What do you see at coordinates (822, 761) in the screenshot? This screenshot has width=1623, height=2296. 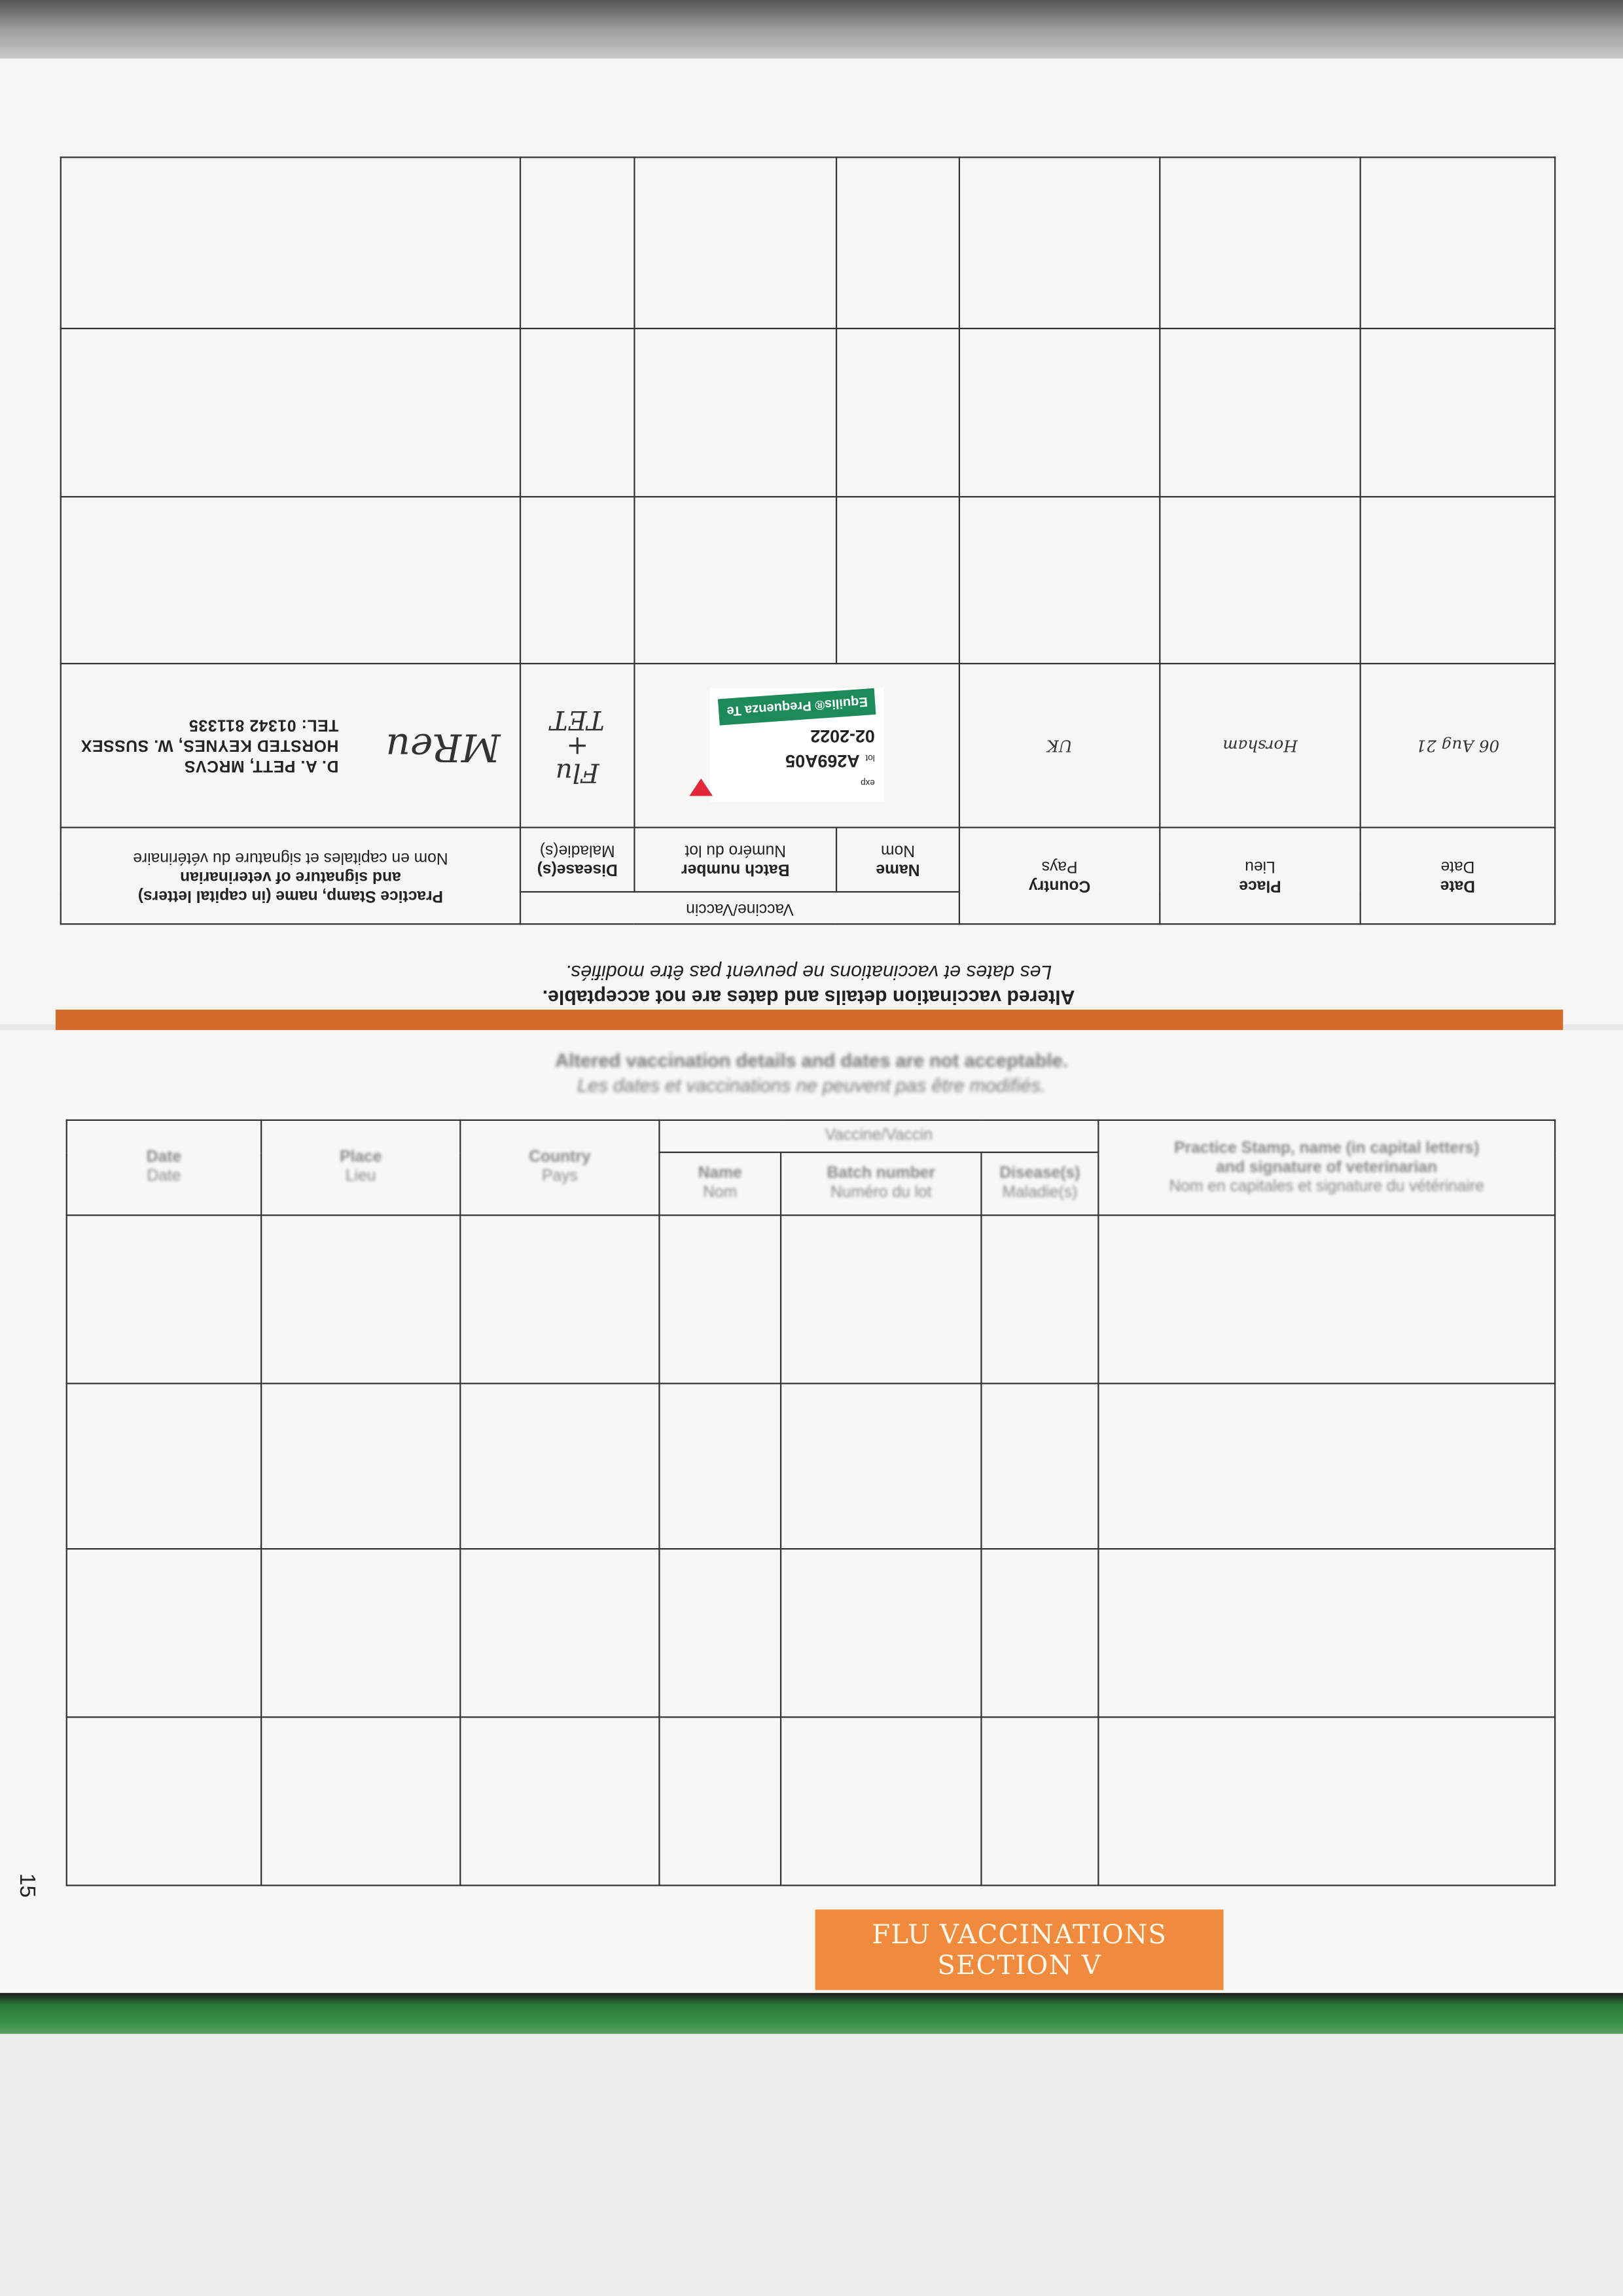 I see `batch-number: A269A05` at bounding box center [822, 761].